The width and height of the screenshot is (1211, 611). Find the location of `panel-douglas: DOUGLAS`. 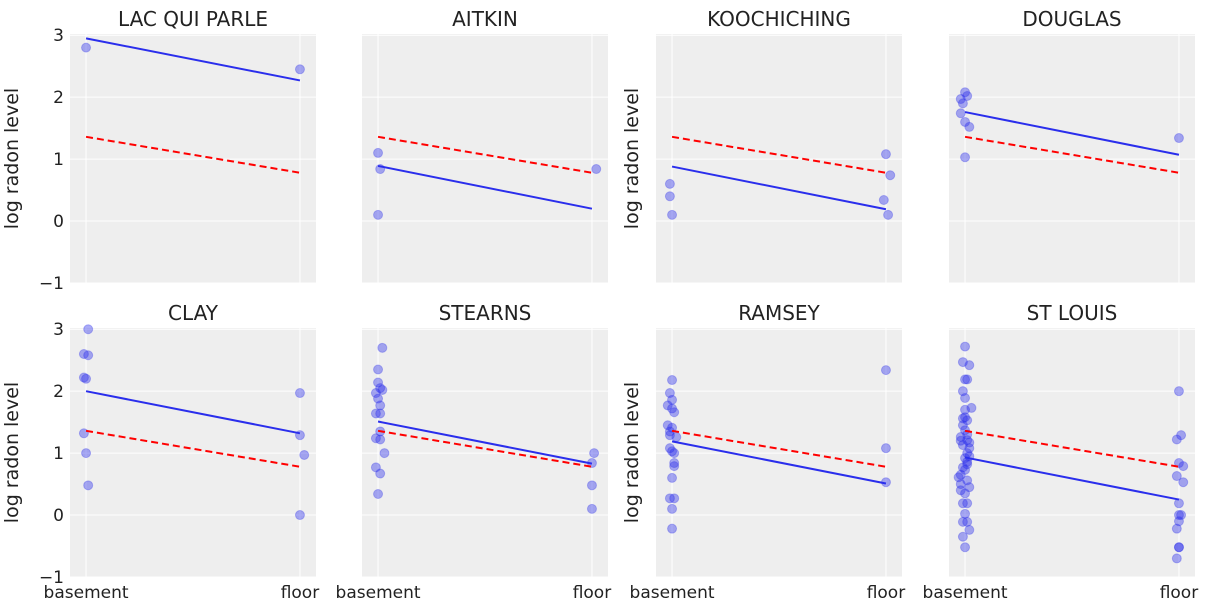

panel-douglas: DOUGLAS is located at coordinates (1072, 145).